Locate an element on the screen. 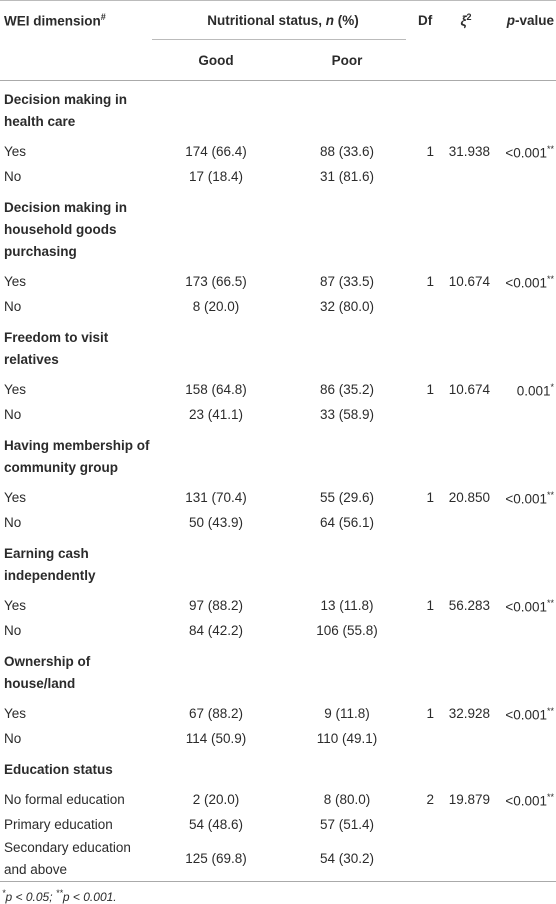  df-cell: 2 is located at coordinates (430, 799).